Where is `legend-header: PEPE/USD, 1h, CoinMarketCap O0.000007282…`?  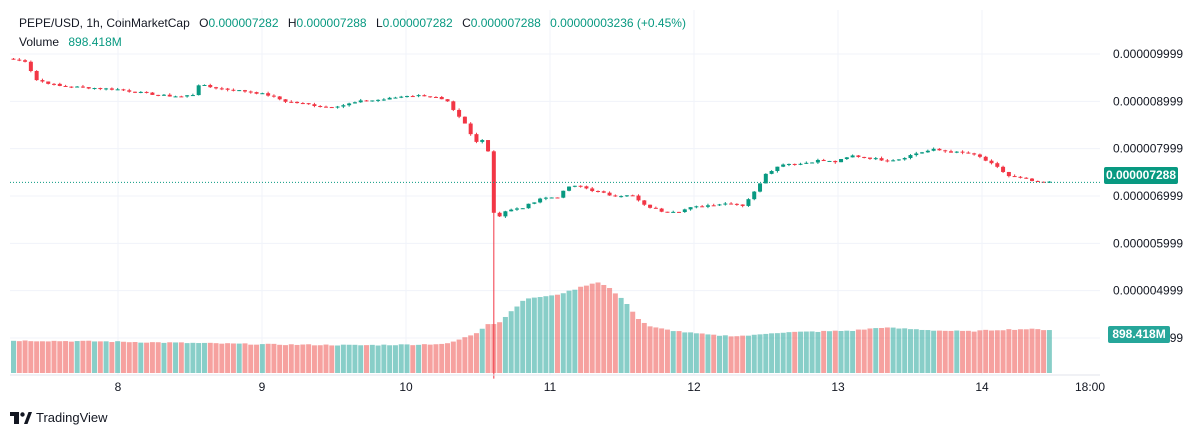
legend-header: PEPE/USD, 1h, CoinMarketCap O0.000007282… is located at coordinates (352, 23).